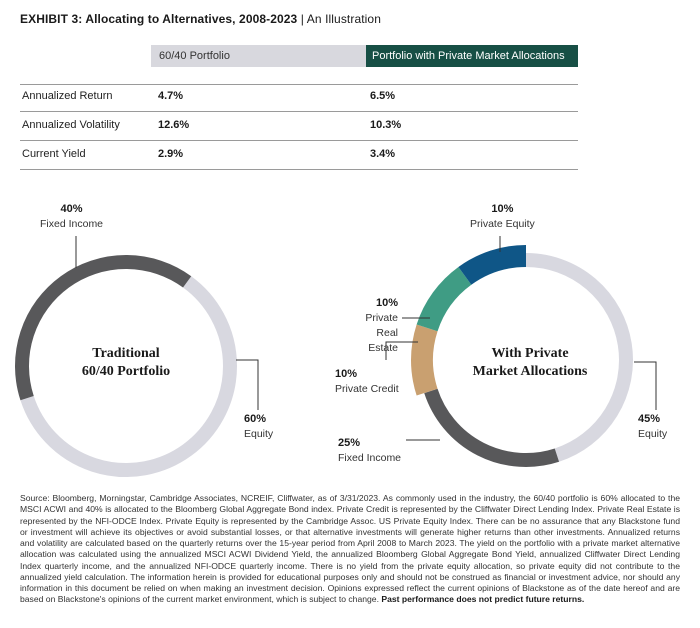  What do you see at coordinates (255, 419) in the screenshot?
I see `pct-equity-traditional: 60%` at bounding box center [255, 419].